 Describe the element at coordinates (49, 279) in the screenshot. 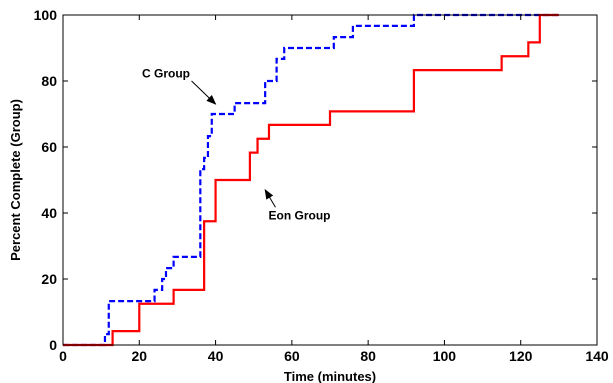

I see `y-tick-label: 20` at that location.